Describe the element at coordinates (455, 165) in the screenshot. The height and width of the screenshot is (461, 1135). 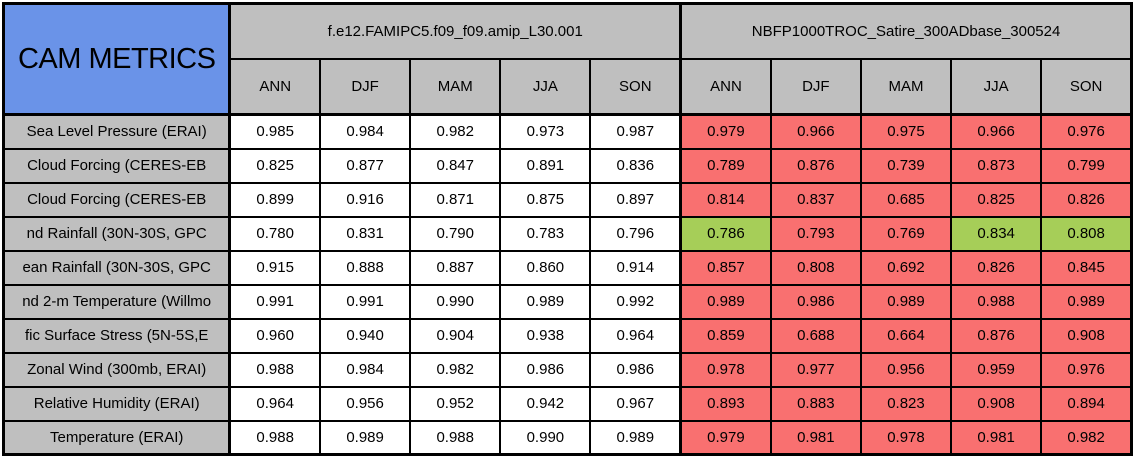
I see `metric-value-cell: 0.847` at that location.